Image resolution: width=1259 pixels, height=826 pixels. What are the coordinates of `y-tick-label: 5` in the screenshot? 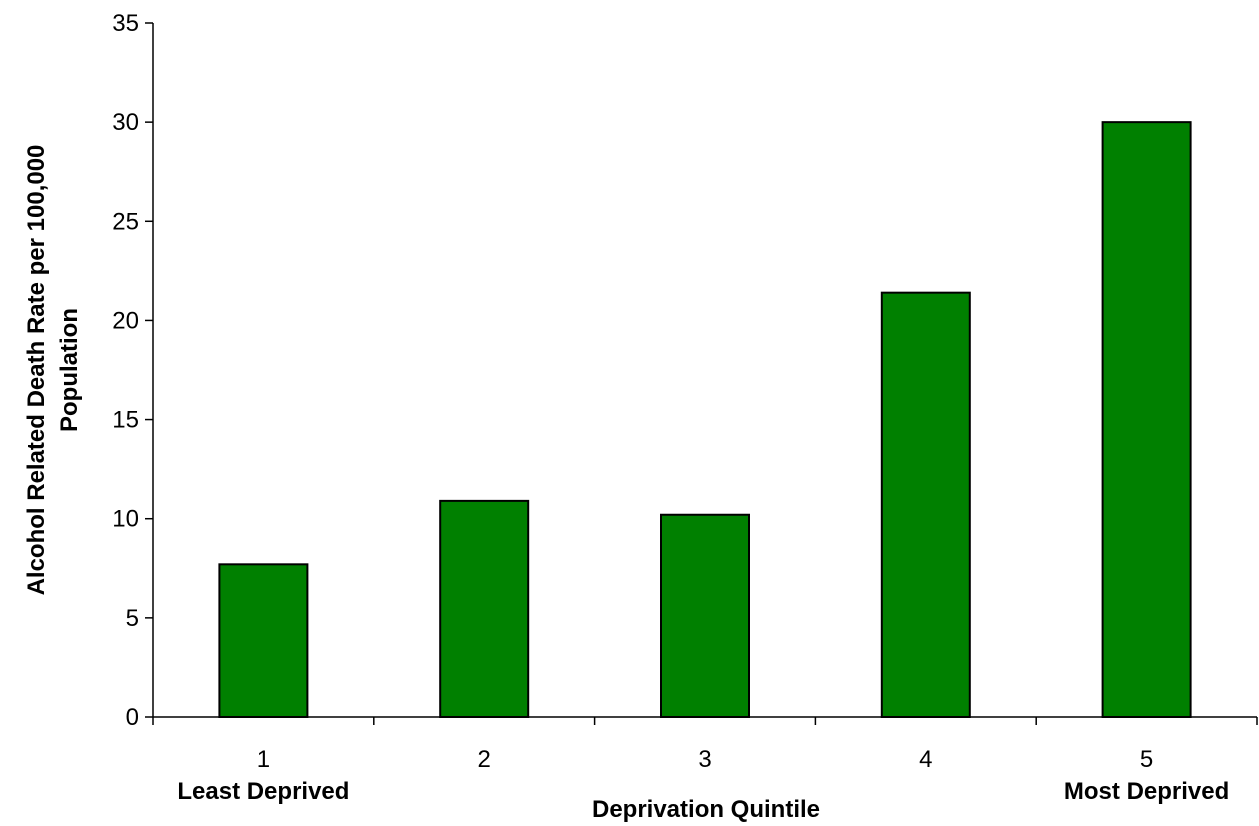 It's located at (132, 618).